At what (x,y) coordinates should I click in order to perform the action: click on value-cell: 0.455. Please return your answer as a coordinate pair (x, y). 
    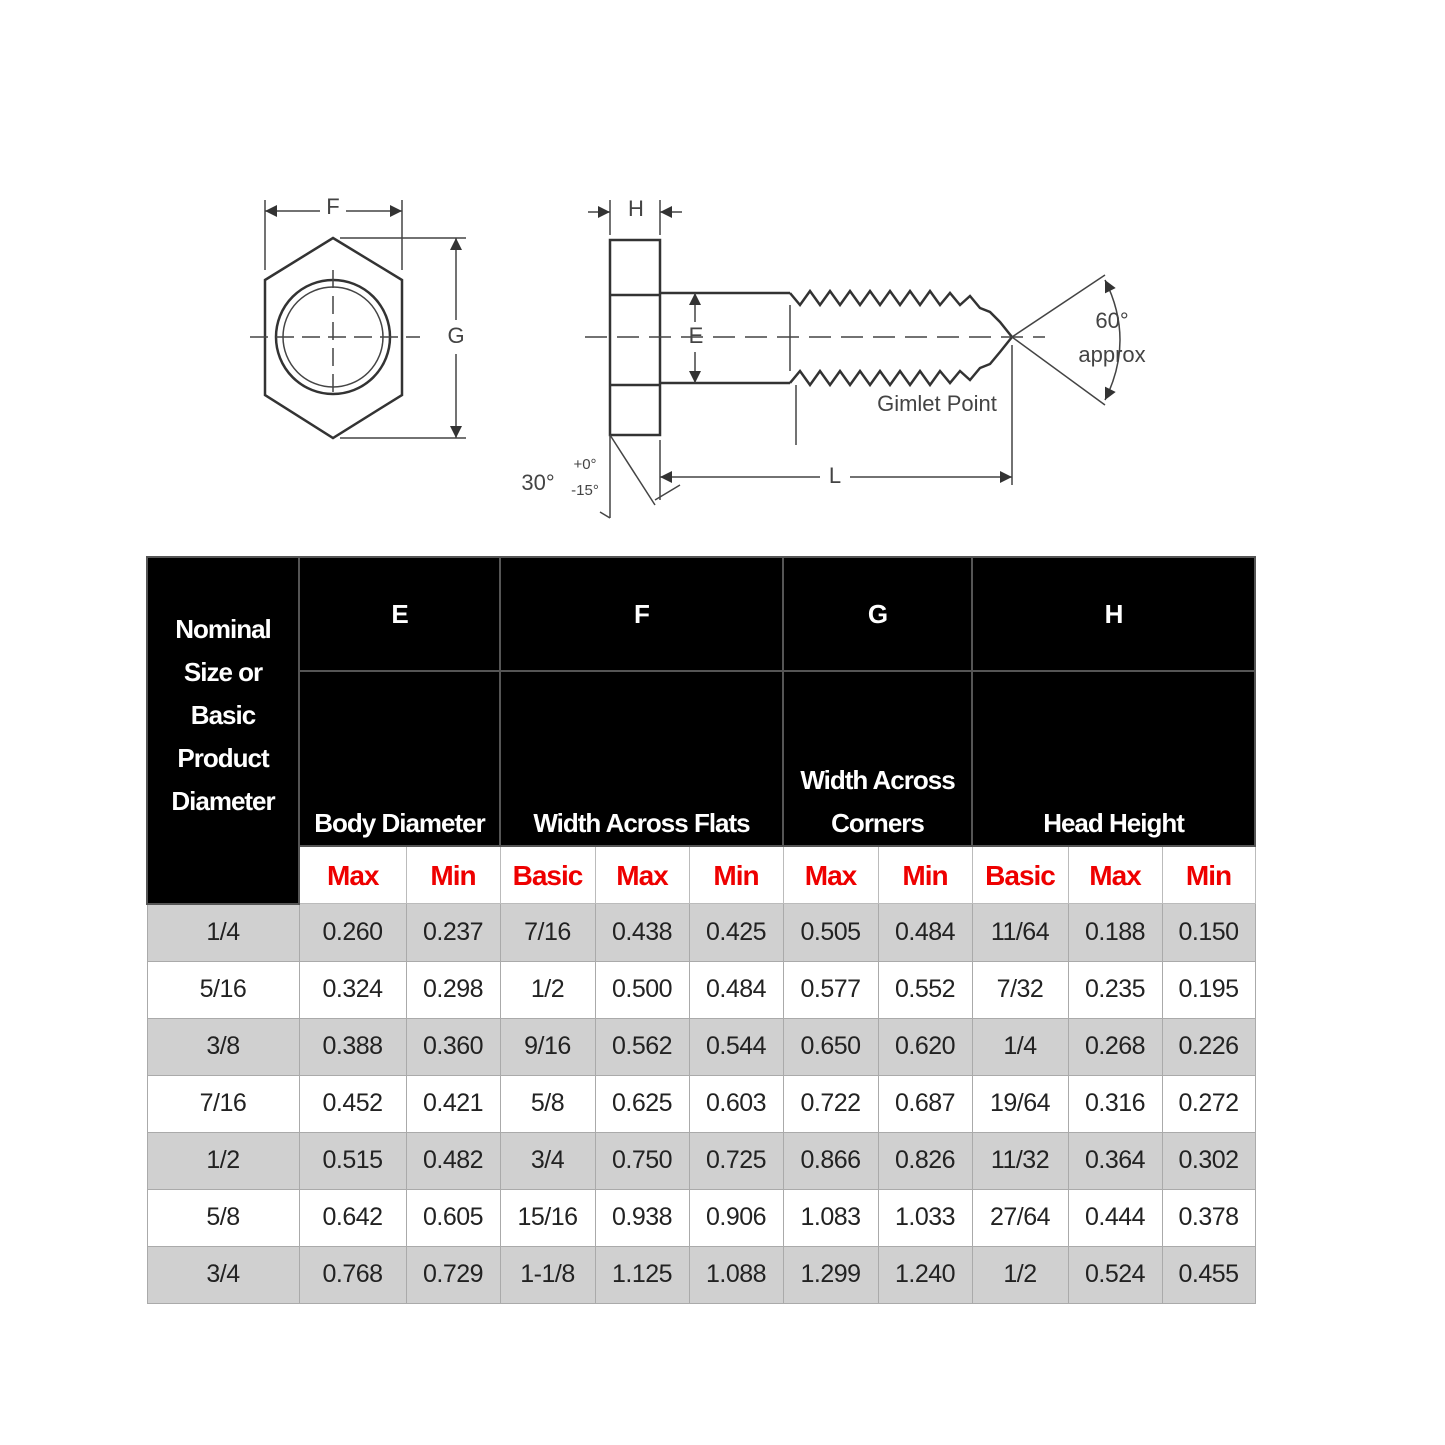
    Looking at the image, I should click on (1208, 1274).